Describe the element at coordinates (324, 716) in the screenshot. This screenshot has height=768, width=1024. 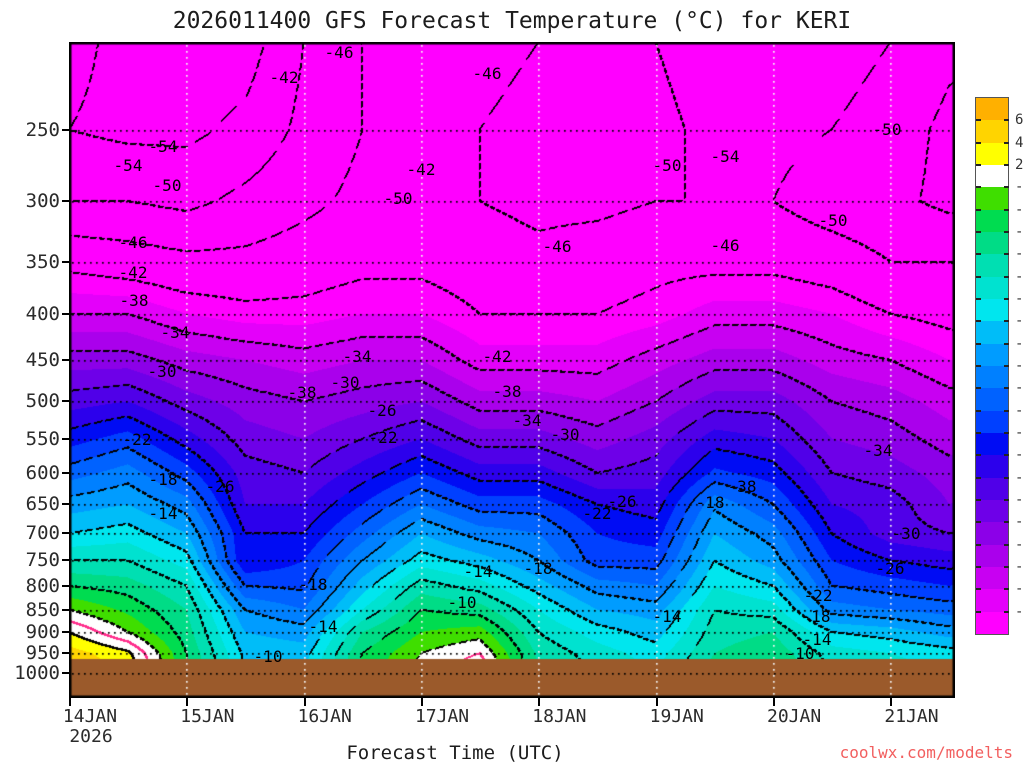
I see `day-tick-label: 16JAN` at that location.